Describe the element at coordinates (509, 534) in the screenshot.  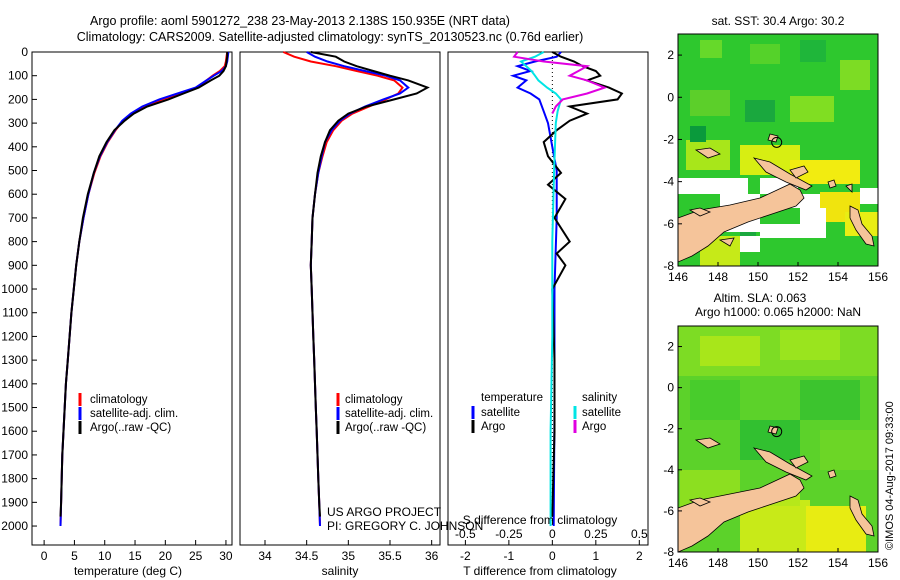
I see `s-difference-tick-label: -0.25` at that location.